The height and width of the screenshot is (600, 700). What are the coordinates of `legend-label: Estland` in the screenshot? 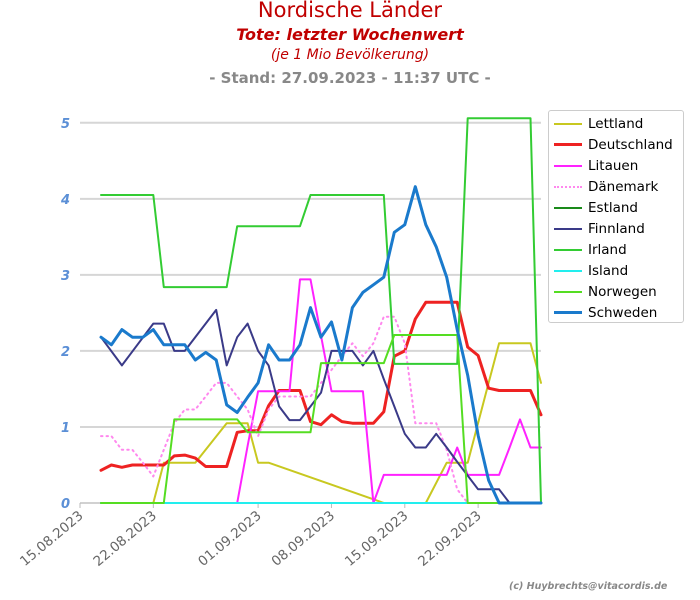 It's located at (613, 207).